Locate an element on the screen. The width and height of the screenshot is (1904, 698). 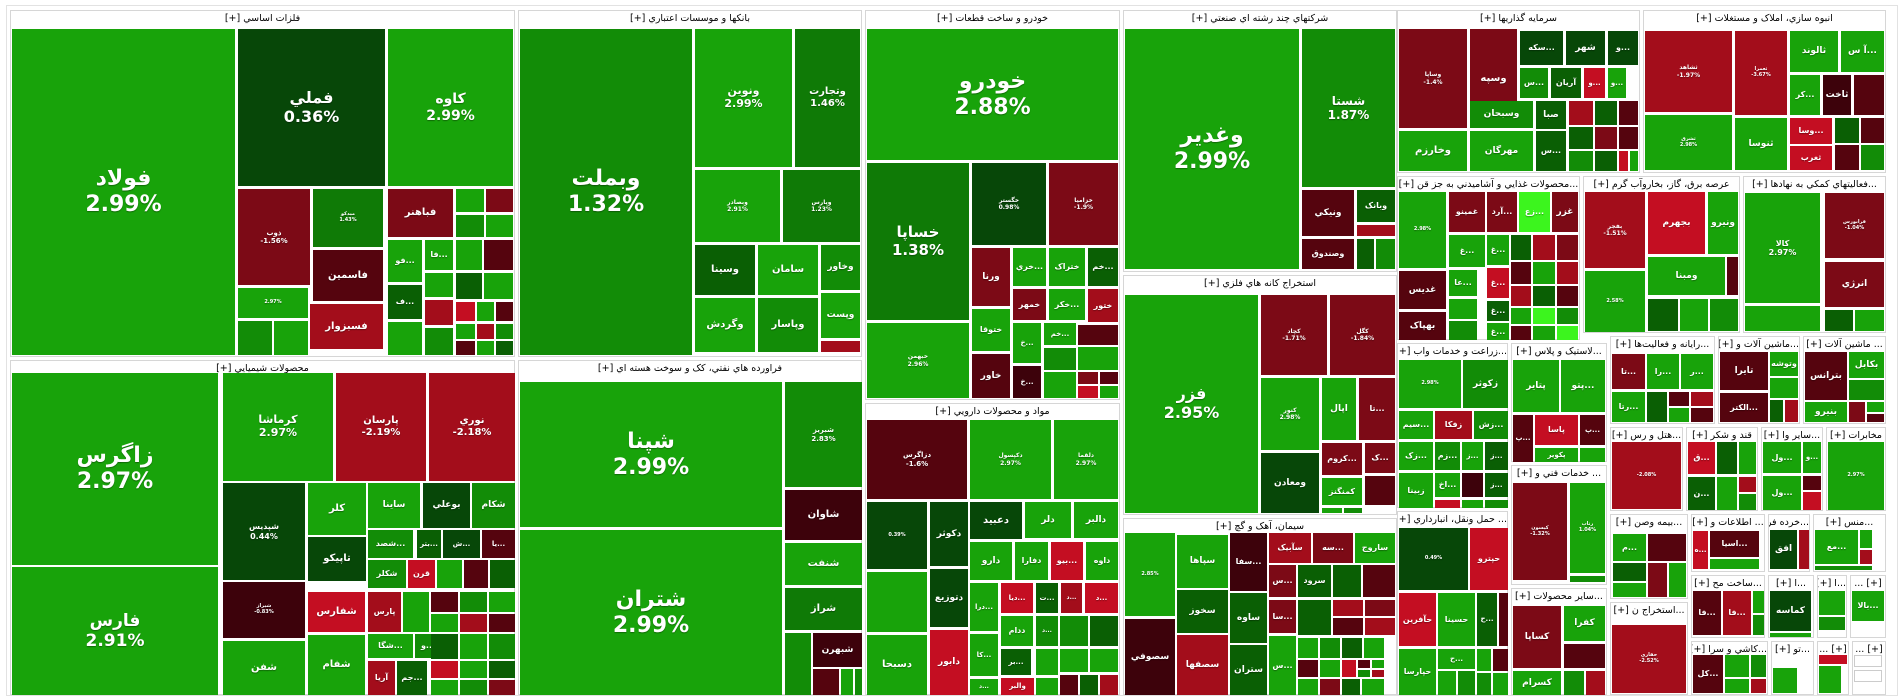
tile-sand-mining-0: کماسه is located at coordinates (1790, 611).